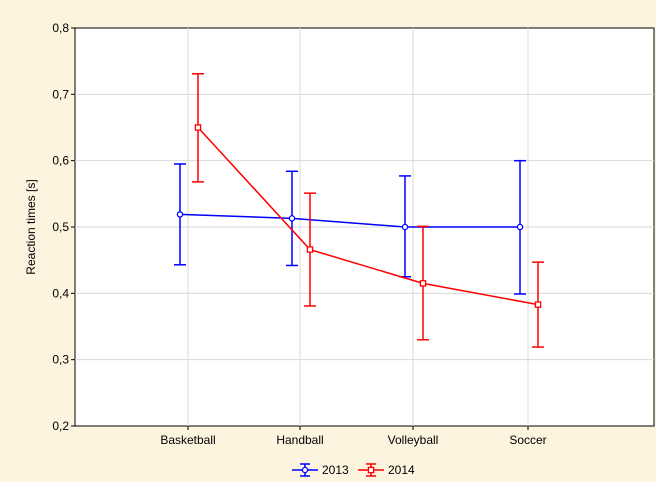  Describe the element at coordinates (299, 440) in the screenshot. I see `x-tick-label: Handball` at that location.